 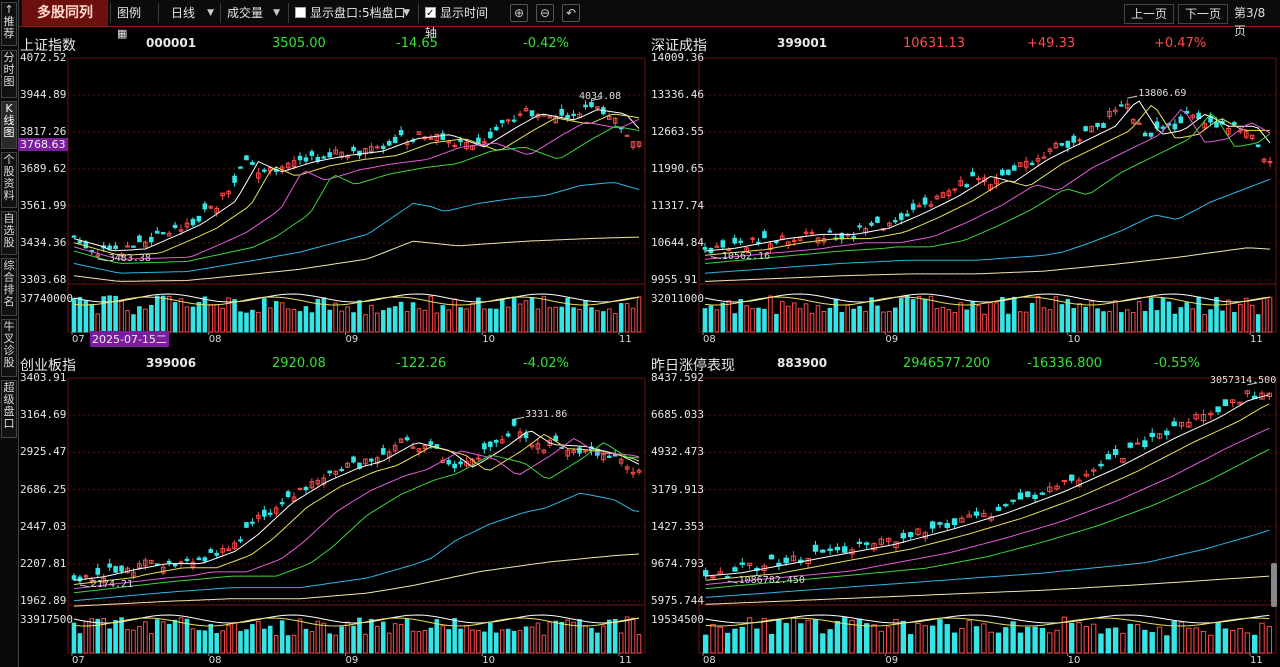 I want to click on multi-stock-title: 多股同列, so click(x=65, y=13).